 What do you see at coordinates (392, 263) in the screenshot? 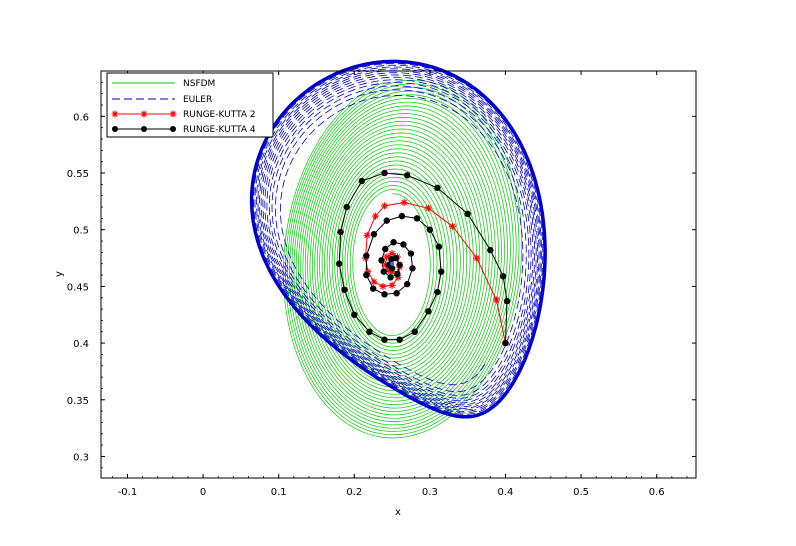
I see `equilibrium-point` at bounding box center [392, 263].